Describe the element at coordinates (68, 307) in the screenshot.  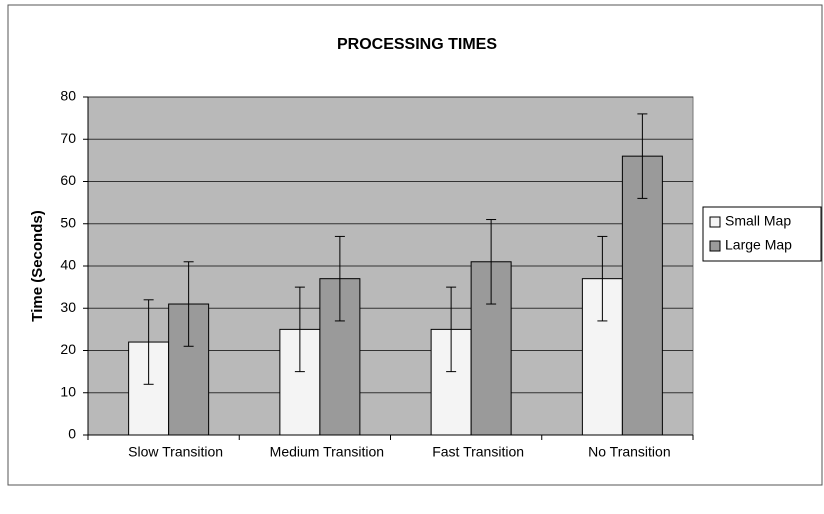
I see `y-tick-label: 30` at that location.